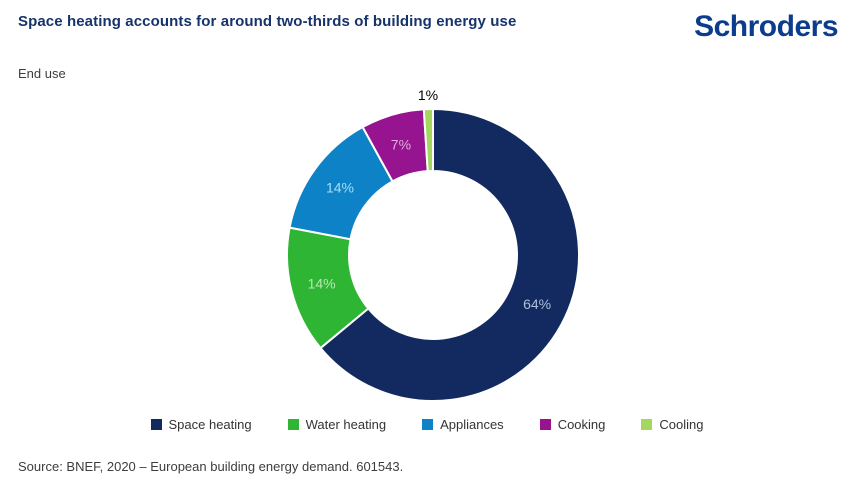 The width and height of the screenshot is (854, 489). I want to click on series-label: End use, so click(42, 73).